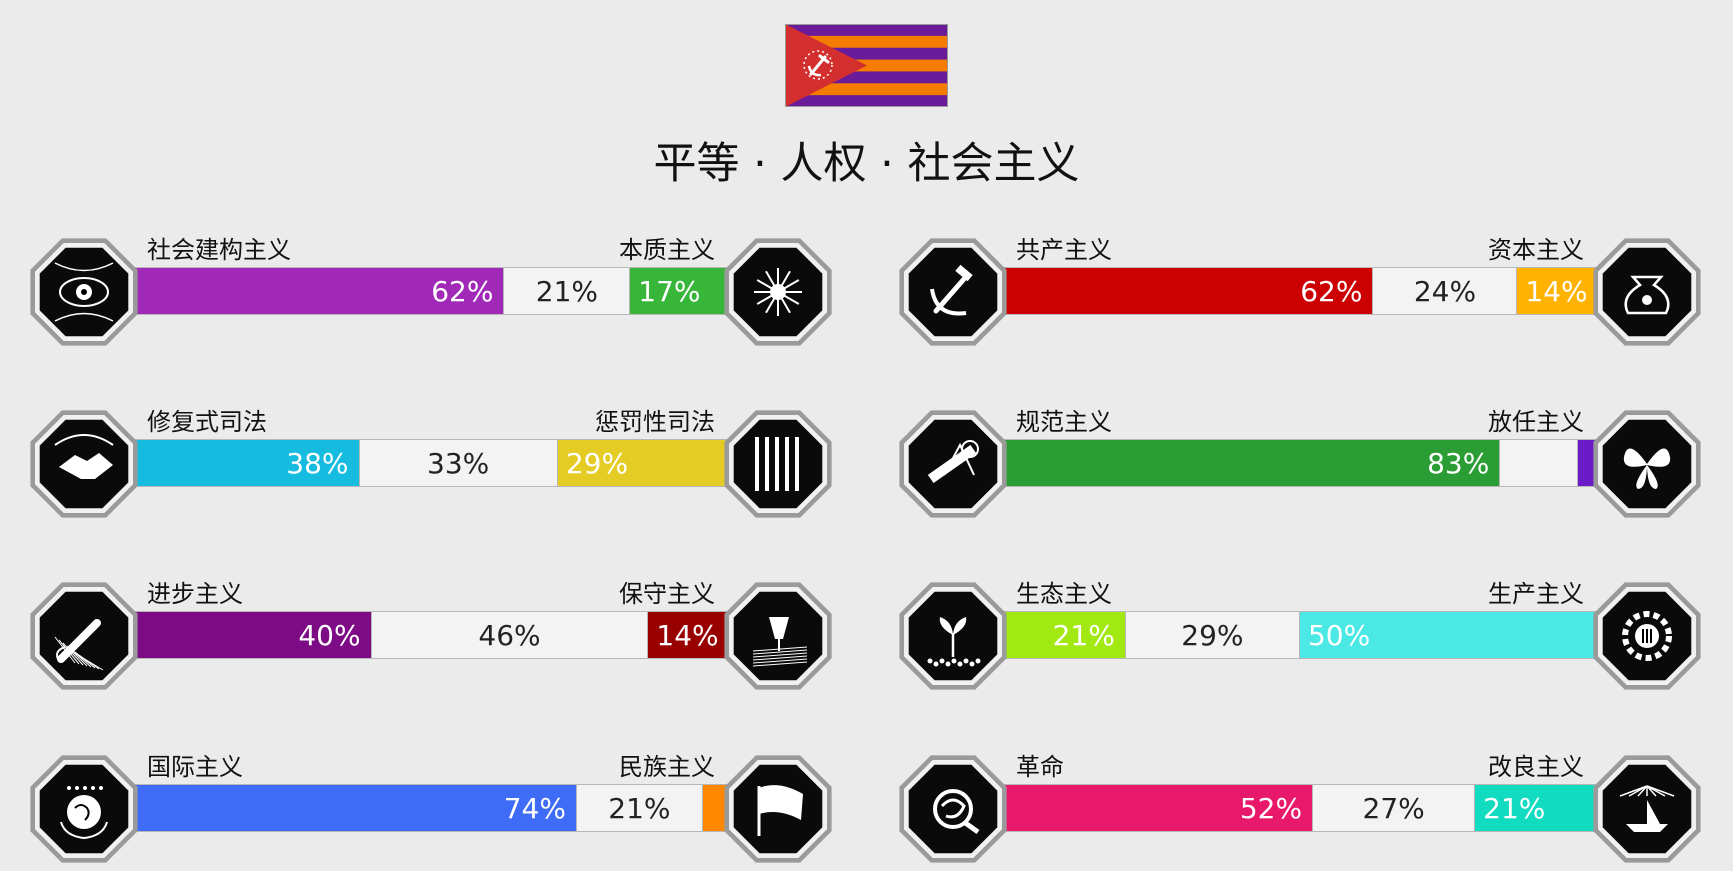  What do you see at coordinates (866, 164) in the screenshot?
I see `page-title: 平等 · 人权 · 社会主义` at bounding box center [866, 164].